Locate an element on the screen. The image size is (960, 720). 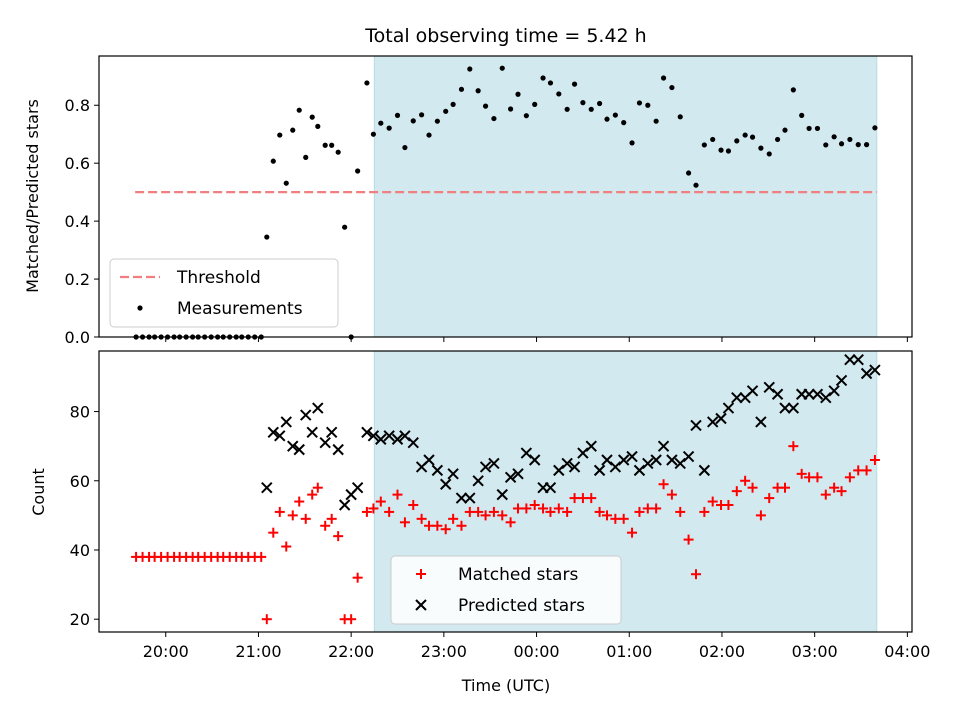
count-y-tick-label: 80 is located at coordinates (80, 412).